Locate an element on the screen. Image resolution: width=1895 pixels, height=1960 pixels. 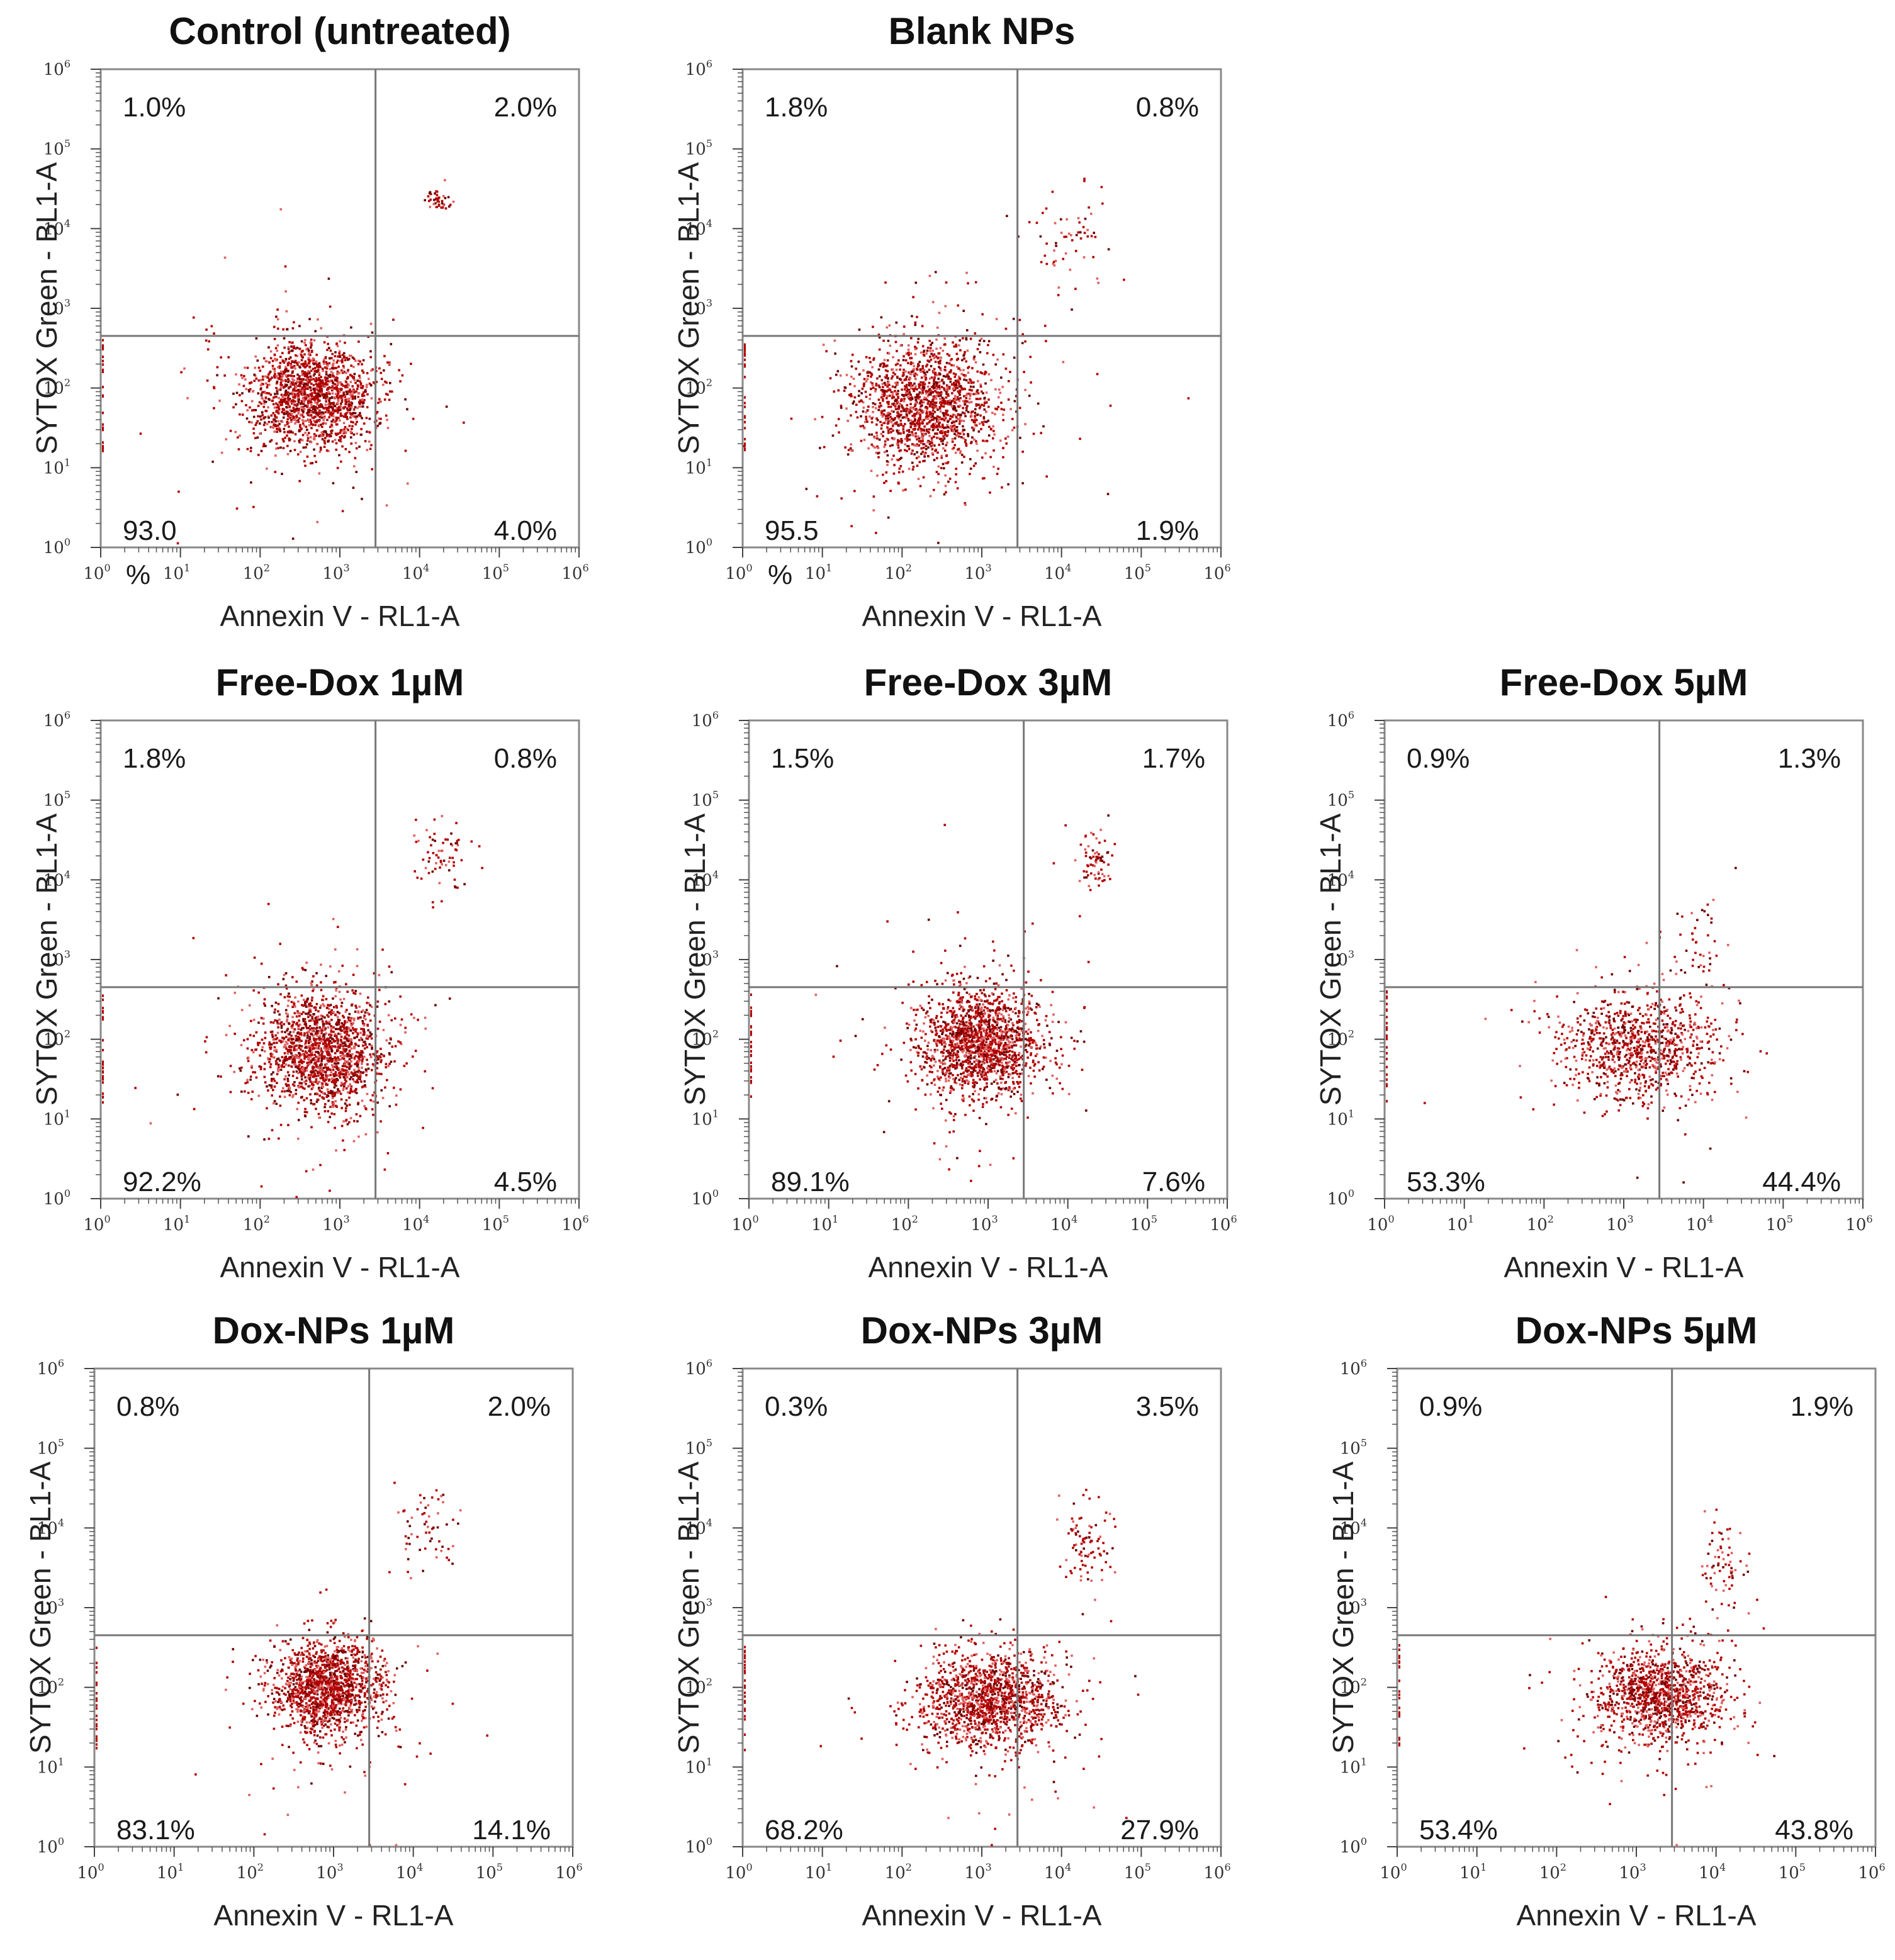
y-tick-label: 102 is located at coordinates (698, 387).